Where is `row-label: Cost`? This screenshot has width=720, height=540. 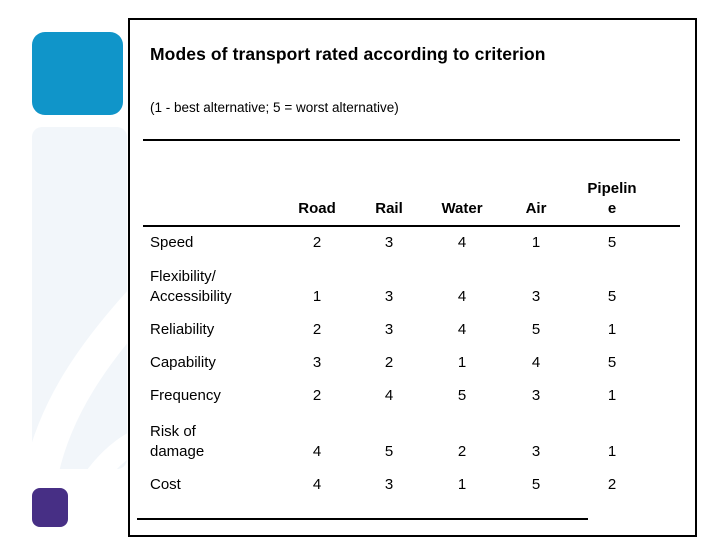
row-label: Cost is located at coordinates (165, 484).